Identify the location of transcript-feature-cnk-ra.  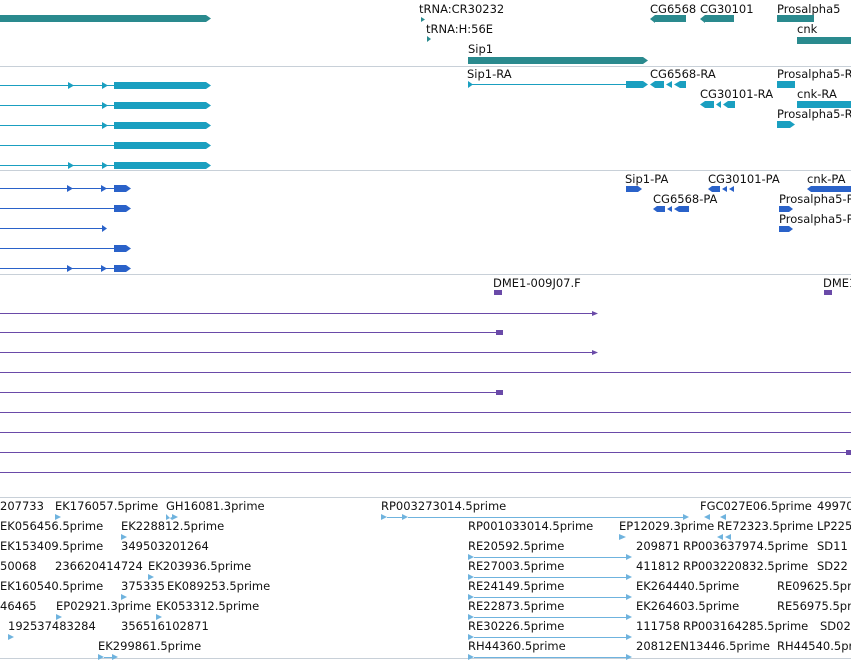
(824, 104).